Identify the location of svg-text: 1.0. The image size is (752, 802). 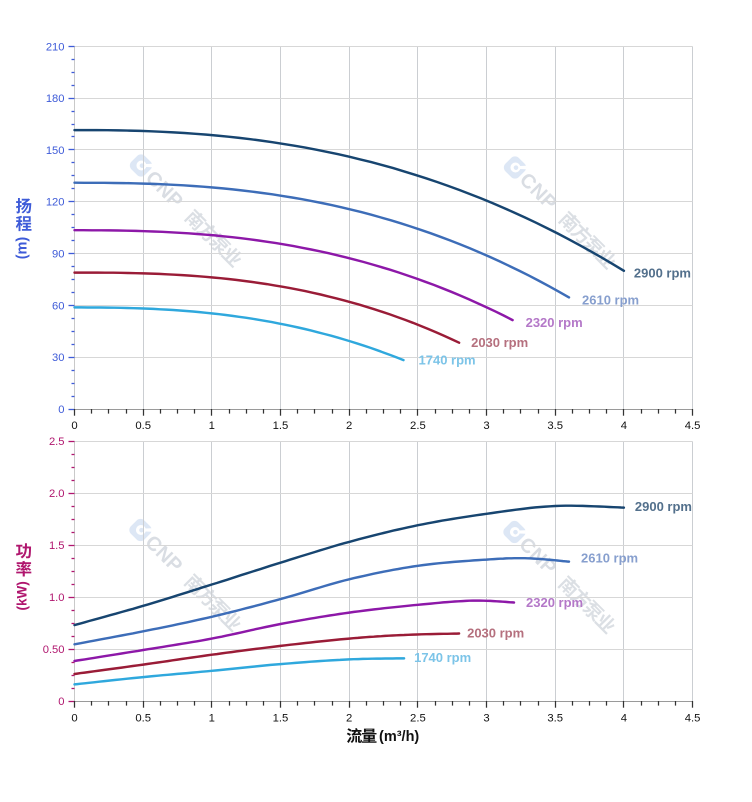
(57, 598).